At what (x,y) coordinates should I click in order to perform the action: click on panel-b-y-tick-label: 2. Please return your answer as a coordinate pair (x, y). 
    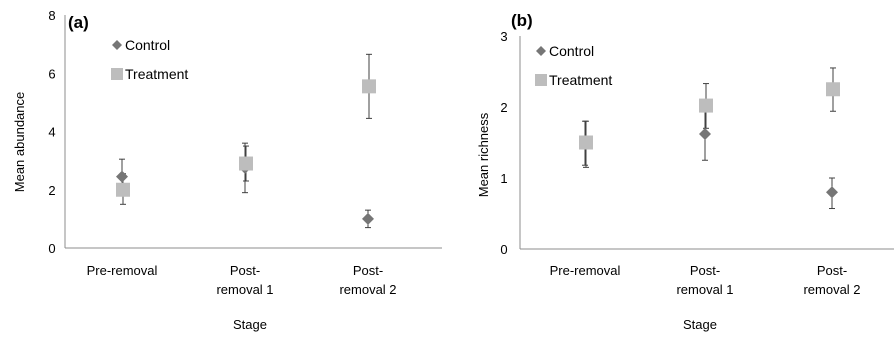
    Looking at the image, I should click on (503, 107).